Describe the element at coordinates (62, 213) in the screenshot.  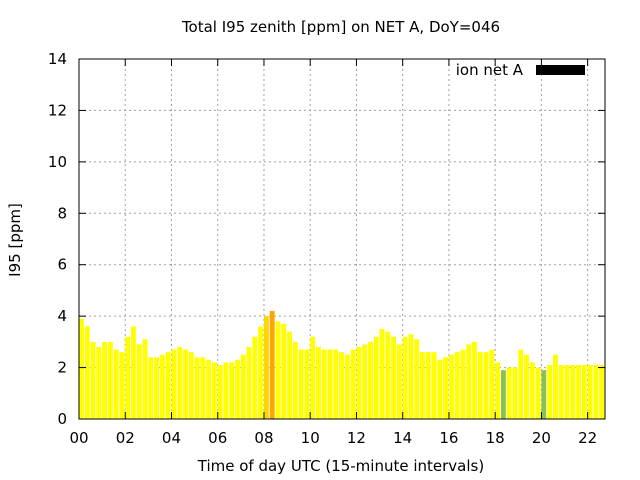
I see `y-tick-label: 8` at that location.